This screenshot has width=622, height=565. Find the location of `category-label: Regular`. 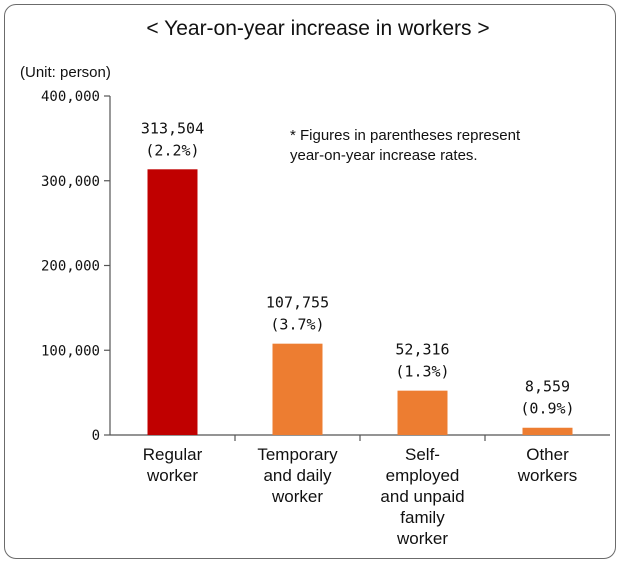

category-label: Regular is located at coordinates (173, 454).